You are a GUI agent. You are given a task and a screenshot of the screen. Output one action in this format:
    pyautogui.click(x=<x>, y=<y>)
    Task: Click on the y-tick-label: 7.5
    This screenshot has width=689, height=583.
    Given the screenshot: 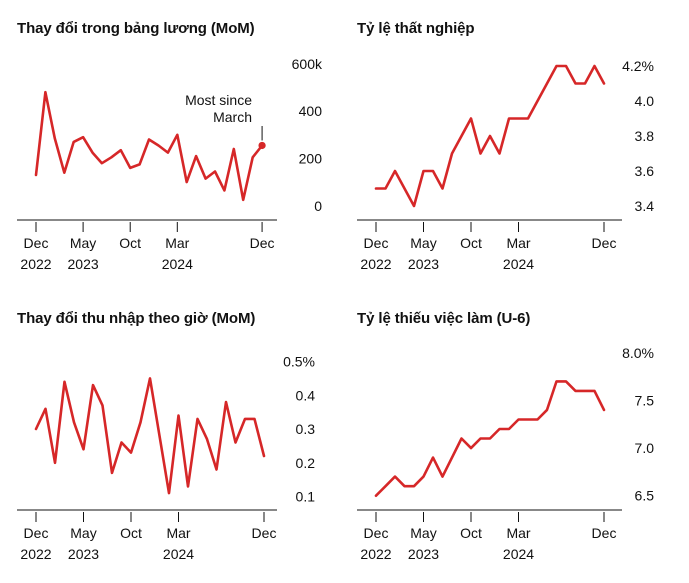 What is the action you would take?
    pyautogui.click(x=645, y=400)
    